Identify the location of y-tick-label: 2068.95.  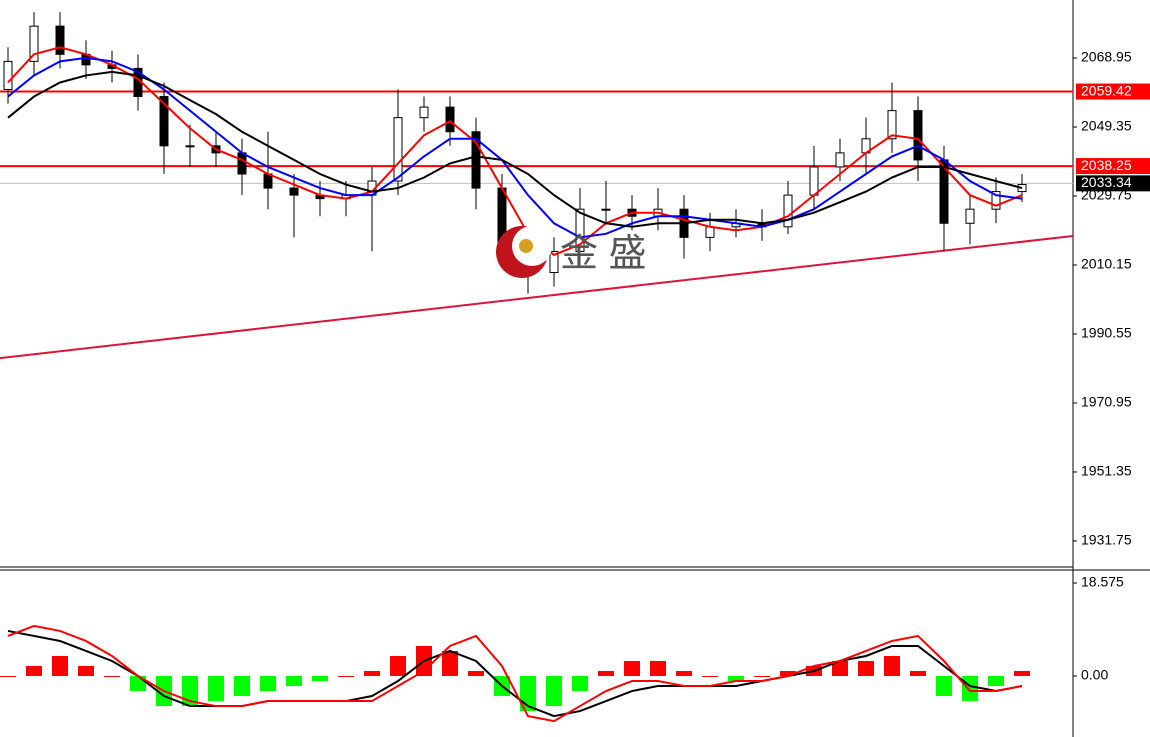
(1106, 57).